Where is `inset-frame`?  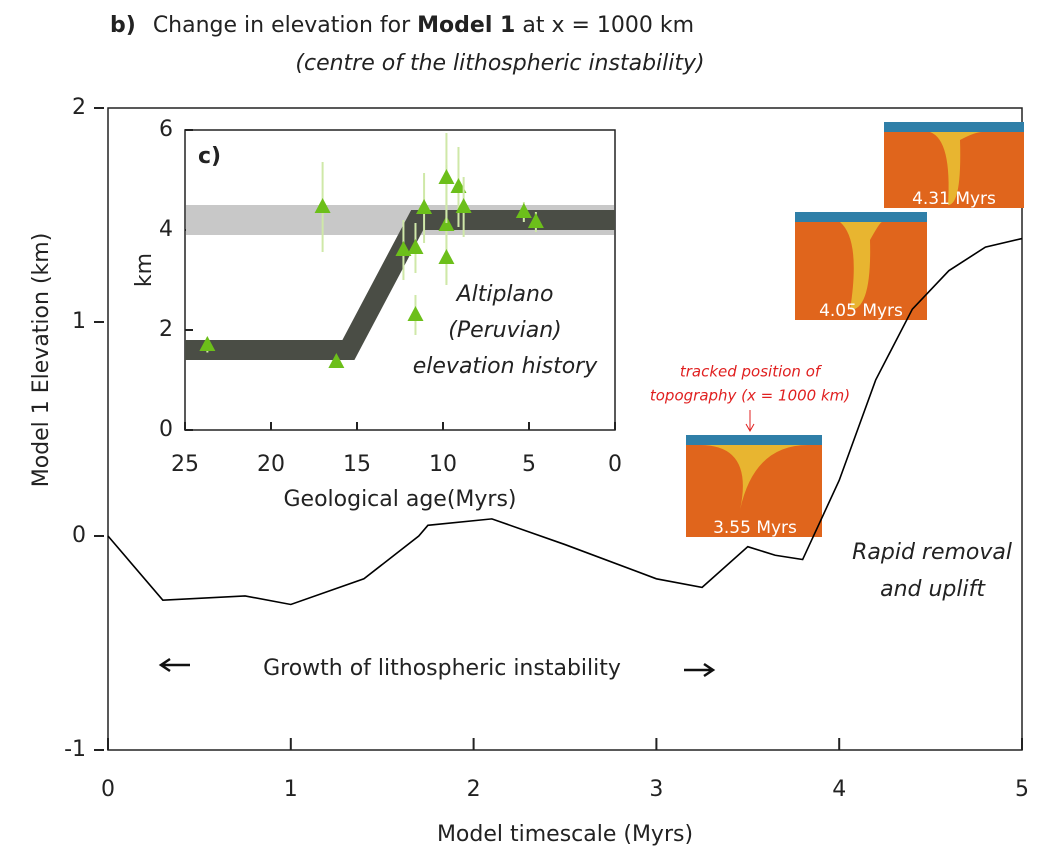 inset-frame is located at coordinates (400, 280).